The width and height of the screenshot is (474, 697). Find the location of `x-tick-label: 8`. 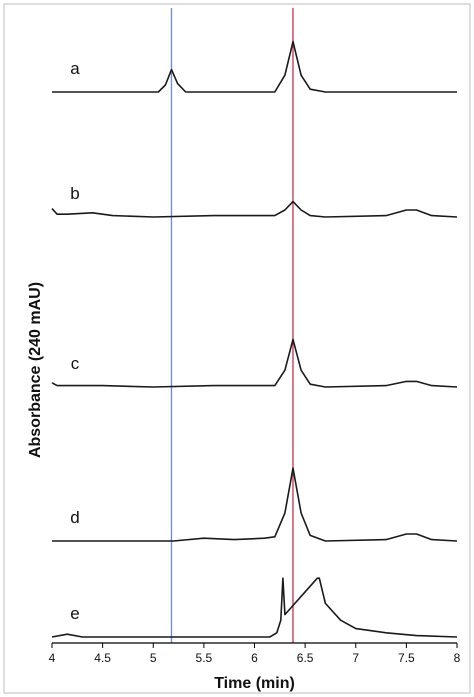

x-tick-label: 8 is located at coordinates (457, 658).